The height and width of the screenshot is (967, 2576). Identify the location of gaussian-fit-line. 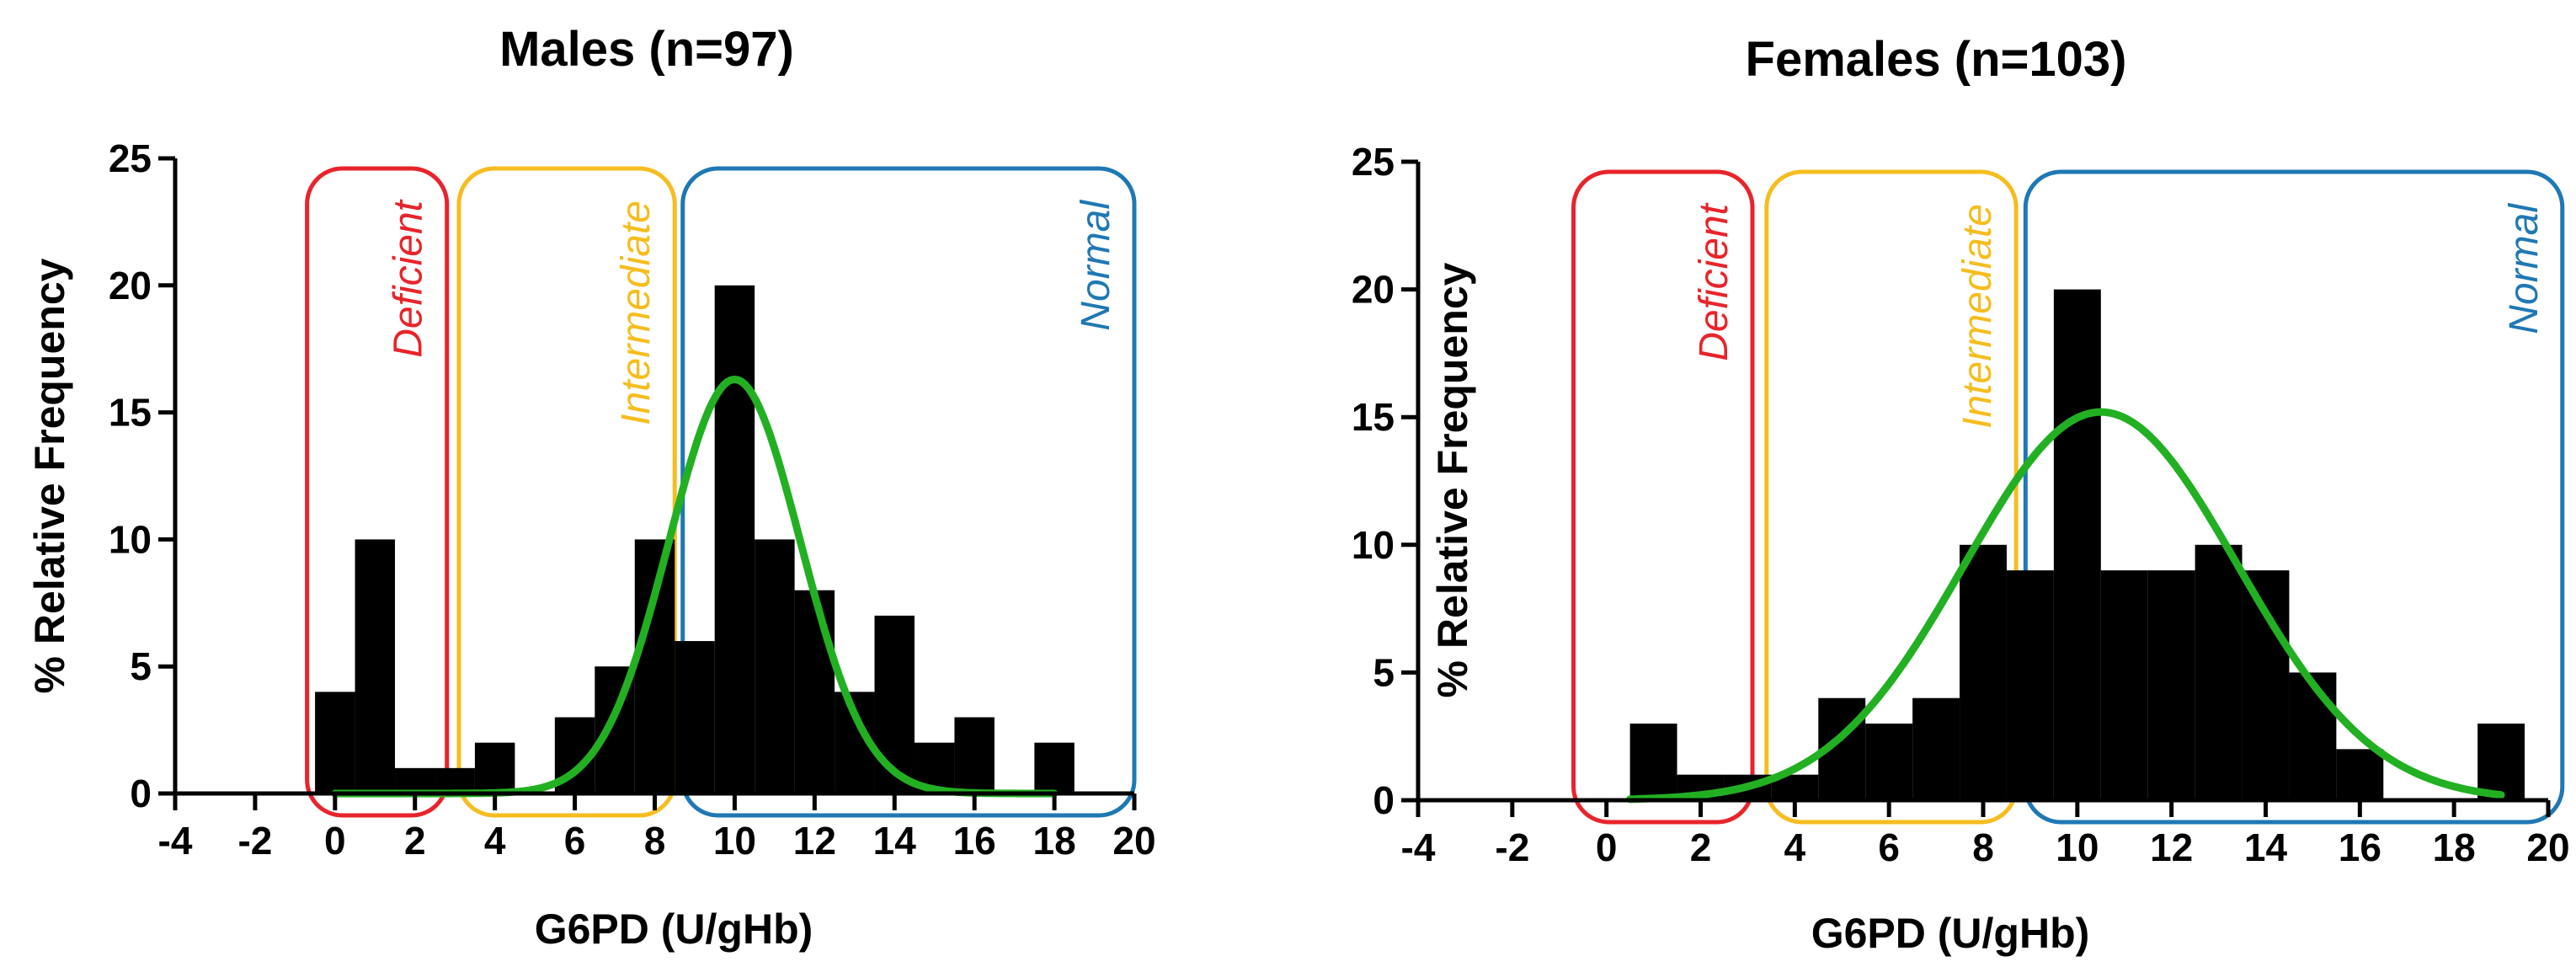
(2065, 606).